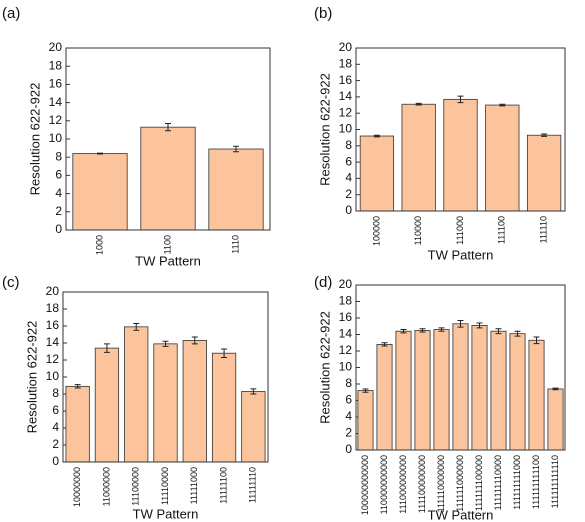  I want to click on x-tick-label: 11111100, so click(223, 485).